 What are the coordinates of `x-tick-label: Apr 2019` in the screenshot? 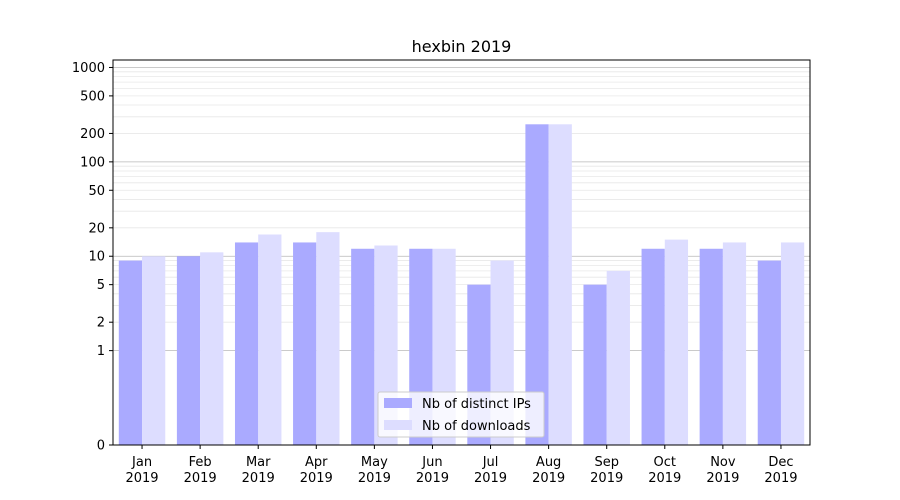 It's located at (316, 470).